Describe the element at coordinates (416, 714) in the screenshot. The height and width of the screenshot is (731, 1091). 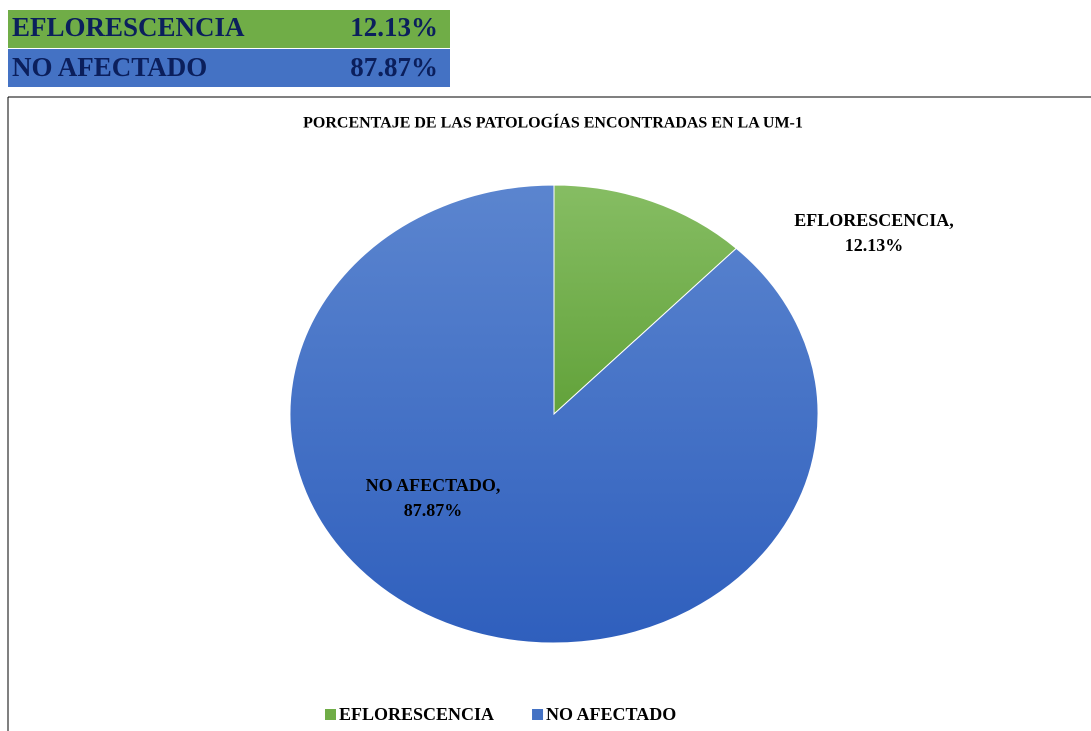
I see `legend-label: EFLORESCENCIA` at that location.